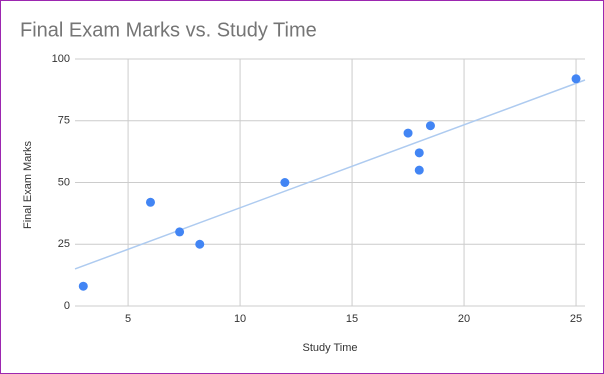  What do you see at coordinates (67, 306) in the screenshot?
I see `y-tick-label: 0` at bounding box center [67, 306].